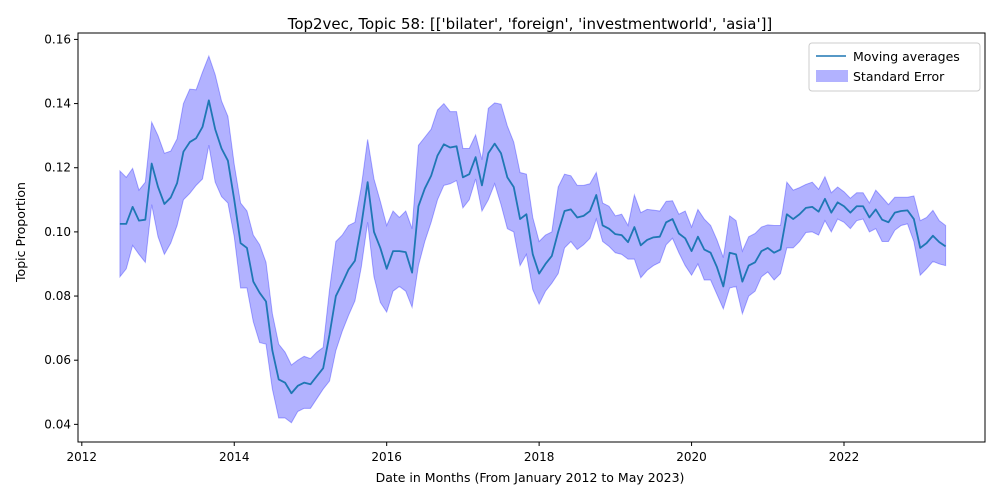 The width and height of the screenshot is (1000, 500). I want to click on x-tick-label: 2012, so click(82, 457).